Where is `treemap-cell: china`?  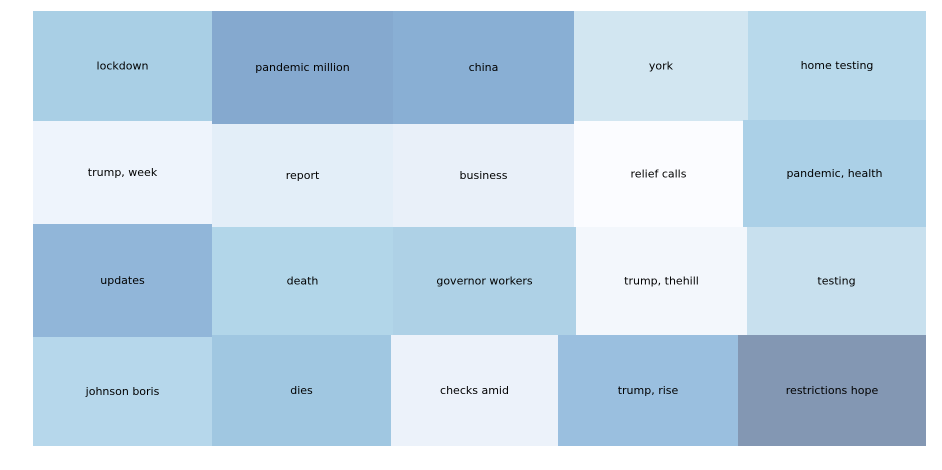 treemap-cell: china is located at coordinates (483, 67).